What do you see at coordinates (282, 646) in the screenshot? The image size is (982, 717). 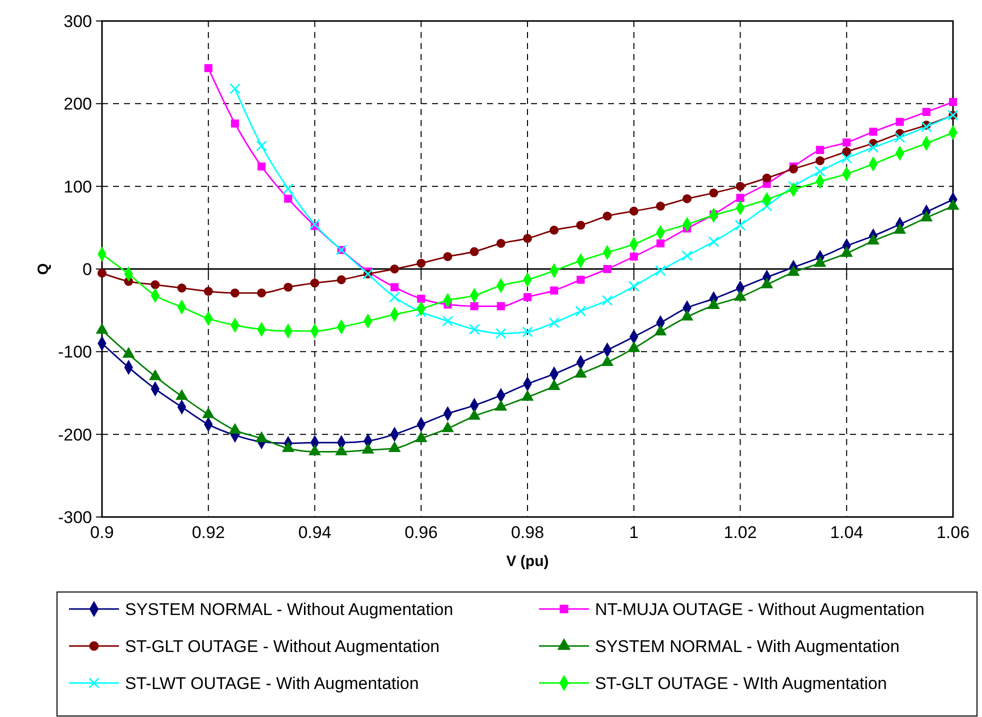 I see `legend-label: ST-GLT OUTAGE - Without Augmentation` at bounding box center [282, 646].